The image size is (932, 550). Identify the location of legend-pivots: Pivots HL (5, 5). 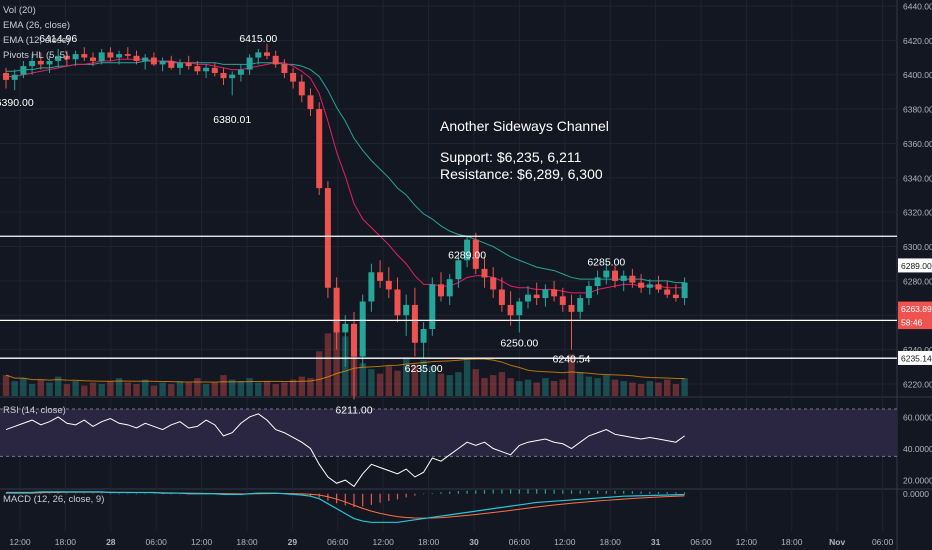
(36, 55).